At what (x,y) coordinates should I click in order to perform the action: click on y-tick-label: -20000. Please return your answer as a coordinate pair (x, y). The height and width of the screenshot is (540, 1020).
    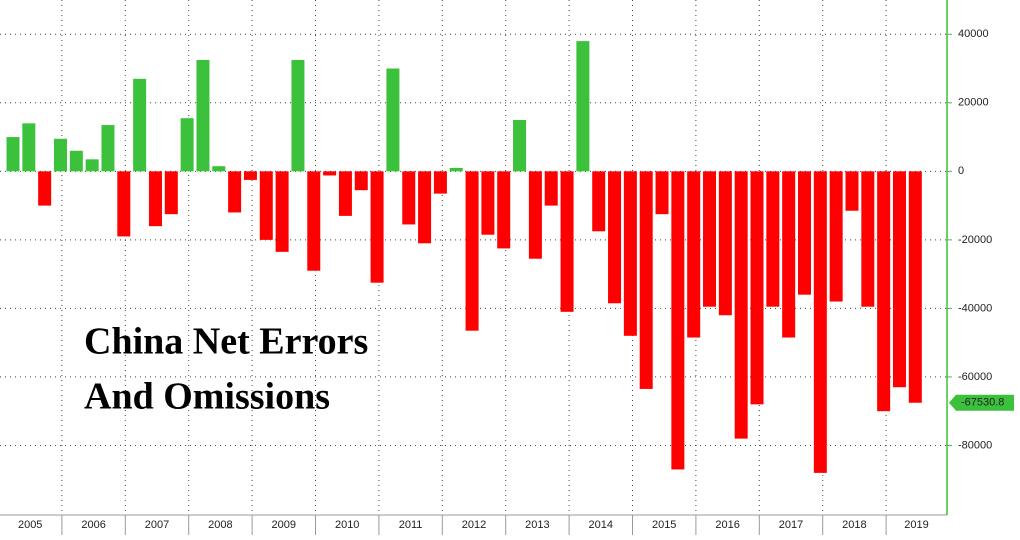
    Looking at the image, I should click on (975, 240).